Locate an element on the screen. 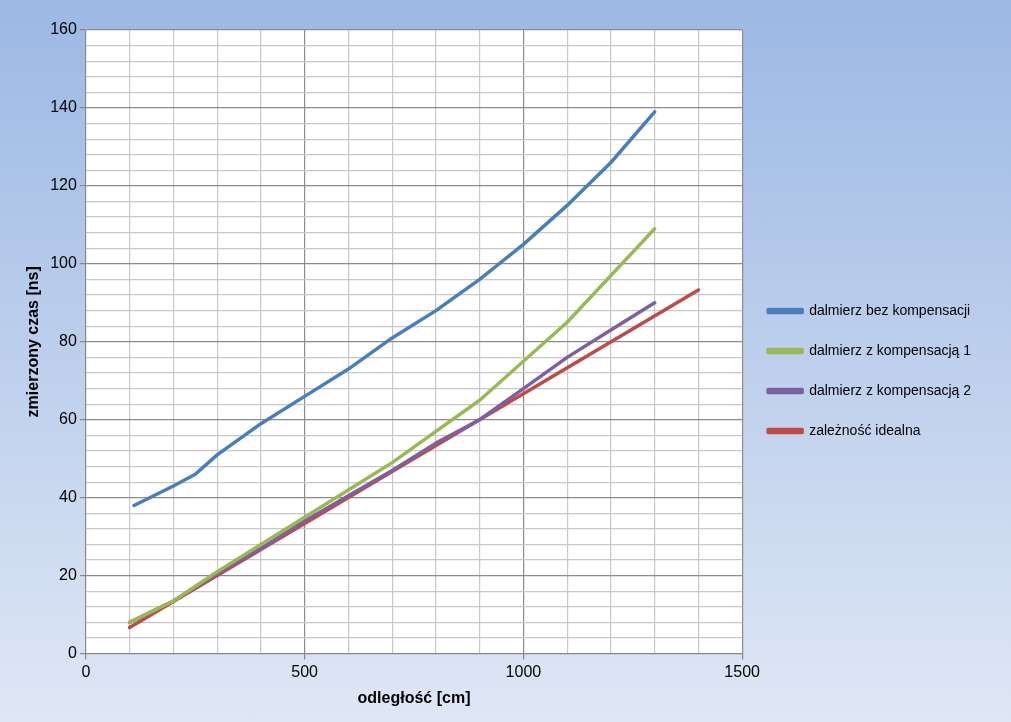 The image size is (1011, 722). y-tick-label: 60 is located at coordinates (68, 419).